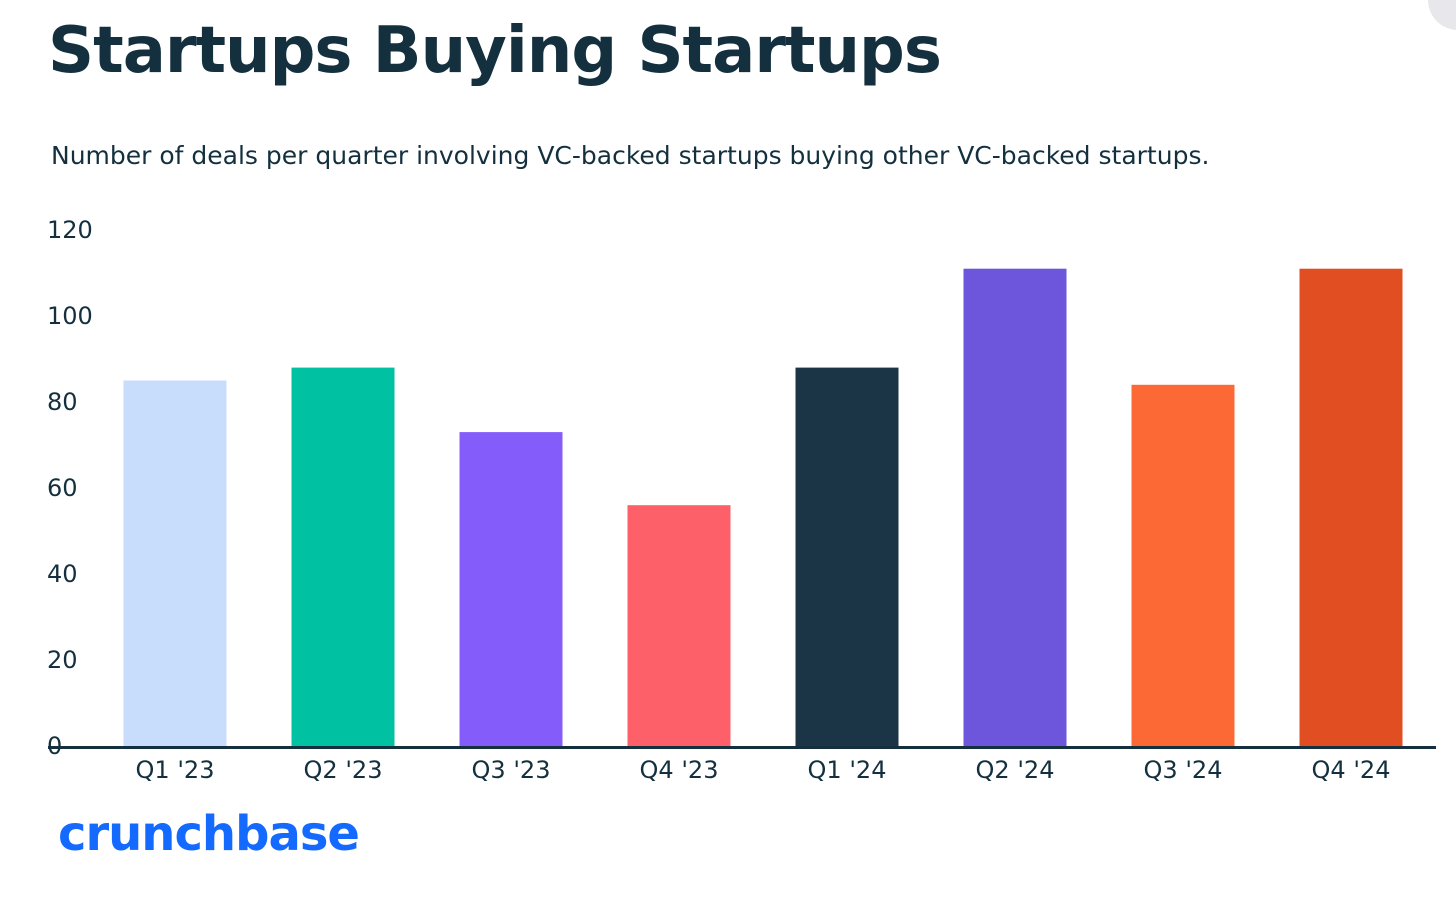 This screenshot has width=1456, height=909. Describe the element at coordinates (209, 834) in the screenshot. I see `crunchbase-logo: crunchbase` at that location.